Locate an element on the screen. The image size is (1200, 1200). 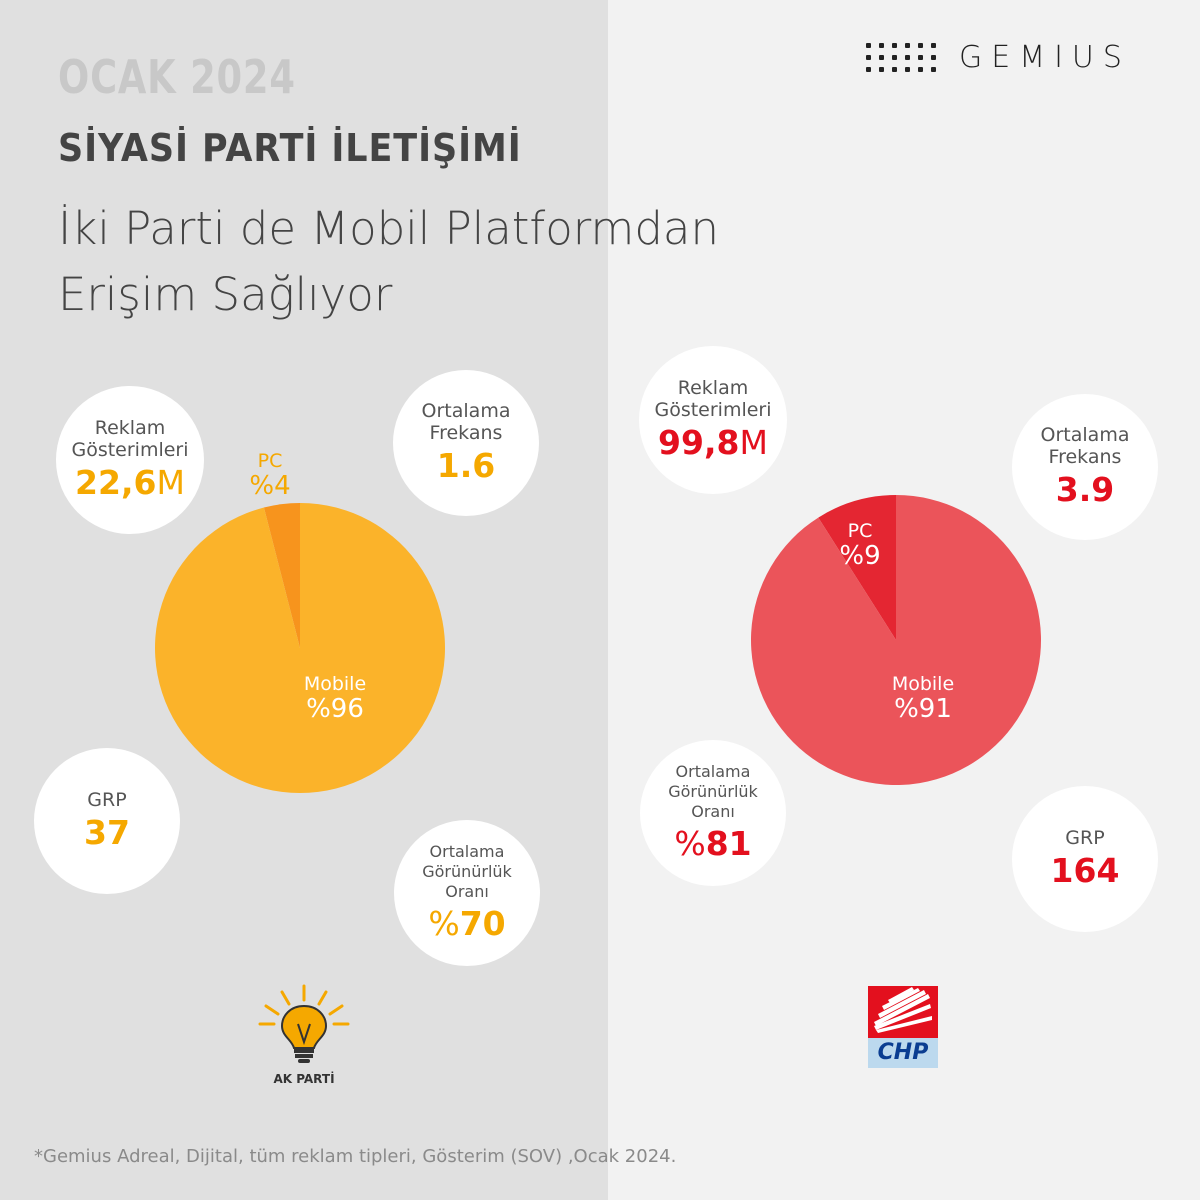
akp-visibility-bubble: Ortalama Görünürlük Oranı %70 is located at coordinates (467, 893).